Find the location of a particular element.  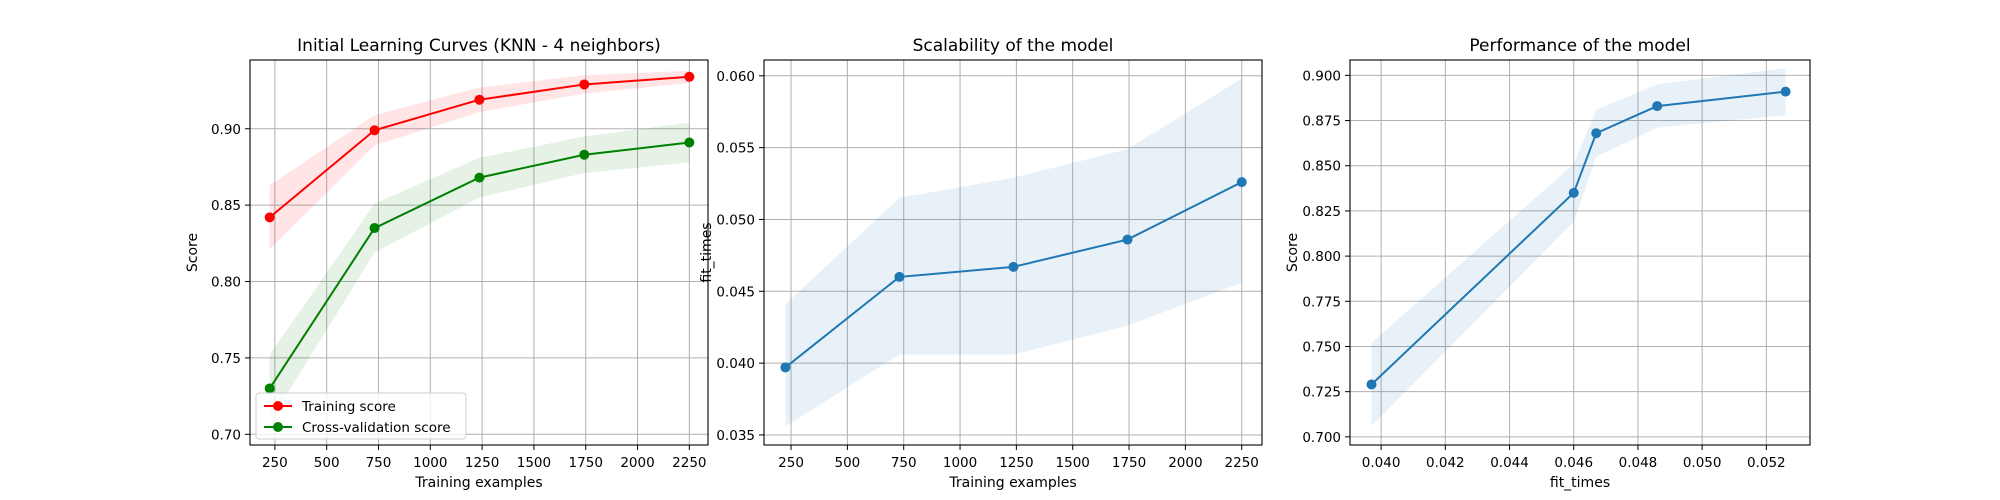

y-tick-label: 0.060 is located at coordinates (735, 77).